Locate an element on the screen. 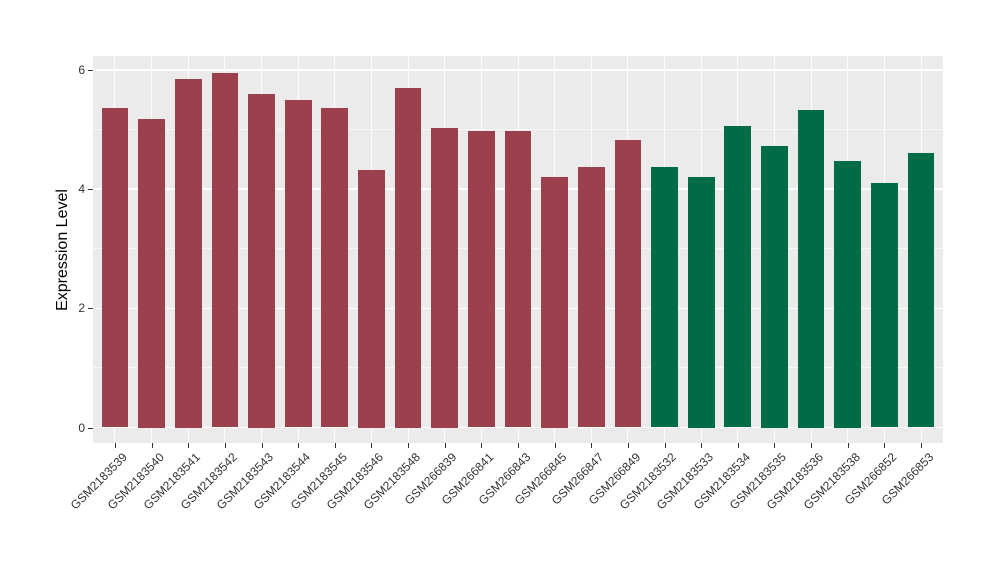  bar-GSM2183548 is located at coordinates (408, 258).